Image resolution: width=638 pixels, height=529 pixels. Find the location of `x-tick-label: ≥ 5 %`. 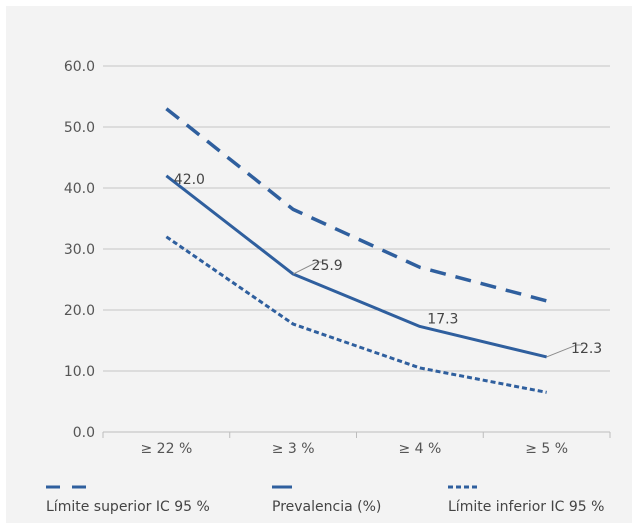

x-tick-label: ≥ 5 % is located at coordinates (546, 449).